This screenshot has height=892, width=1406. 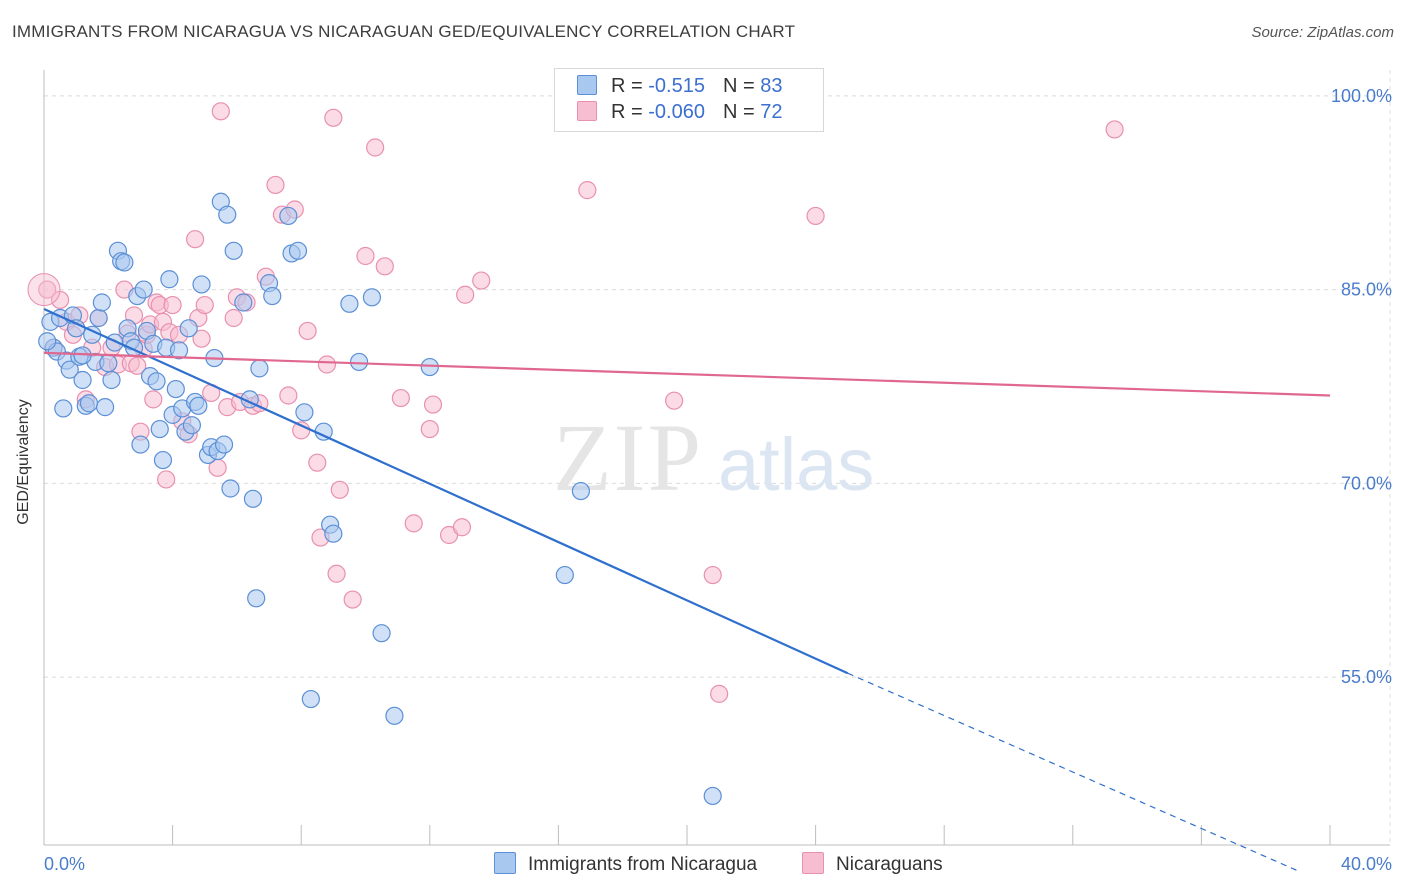 I want to click on y-tick-label: 85.0%, so click(x=1366, y=290).